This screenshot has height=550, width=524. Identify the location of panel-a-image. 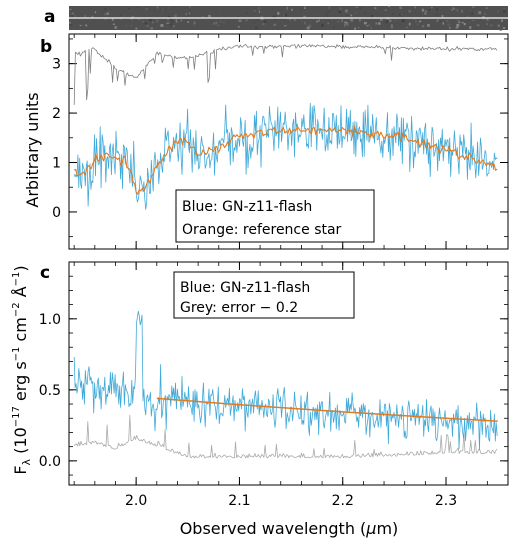
(288, 18).